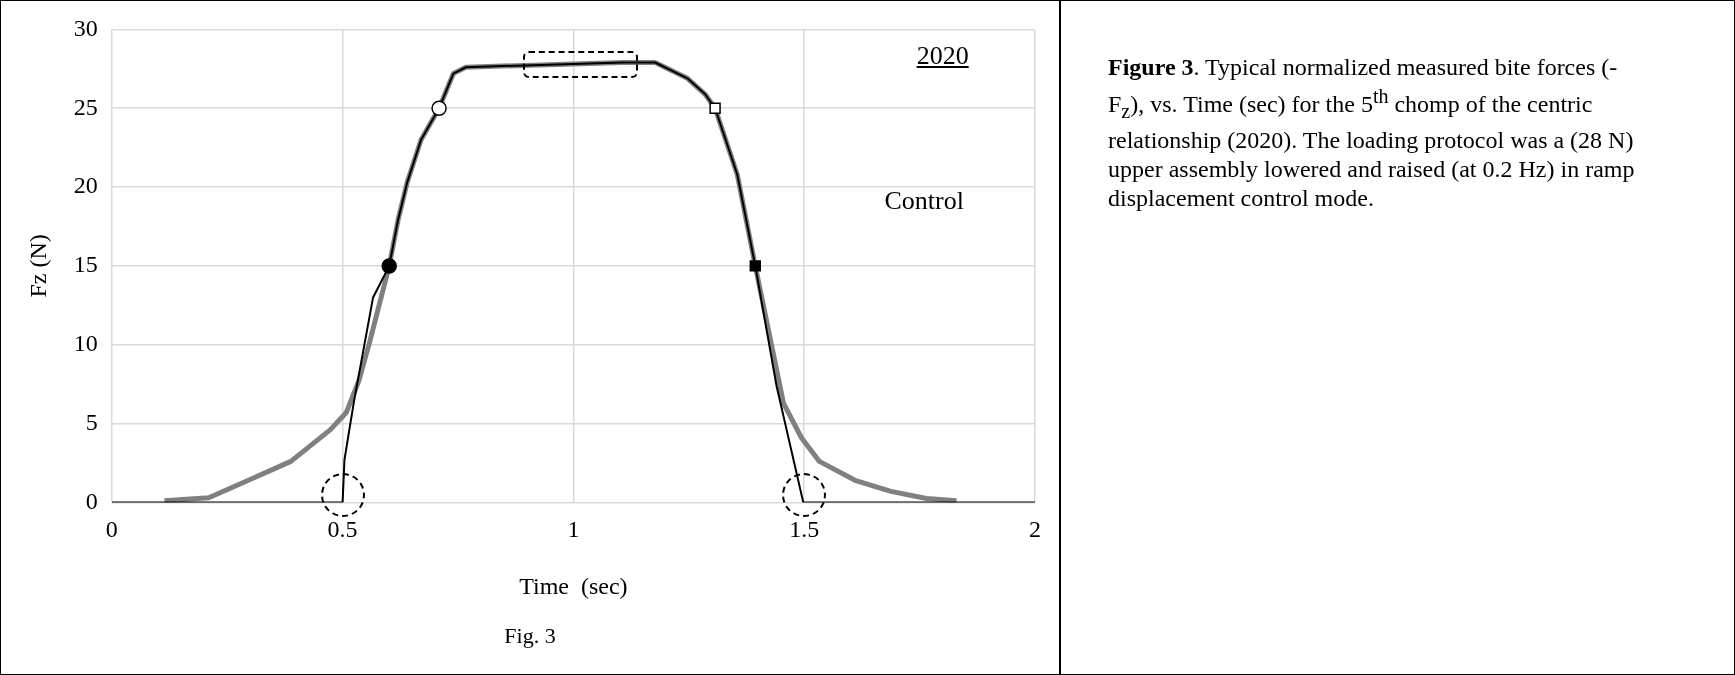 This screenshot has width=1735, height=675. What do you see at coordinates (804, 529) in the screenshot?
I see `x-tick-label: 1.5` at bounding box center [804, 529].